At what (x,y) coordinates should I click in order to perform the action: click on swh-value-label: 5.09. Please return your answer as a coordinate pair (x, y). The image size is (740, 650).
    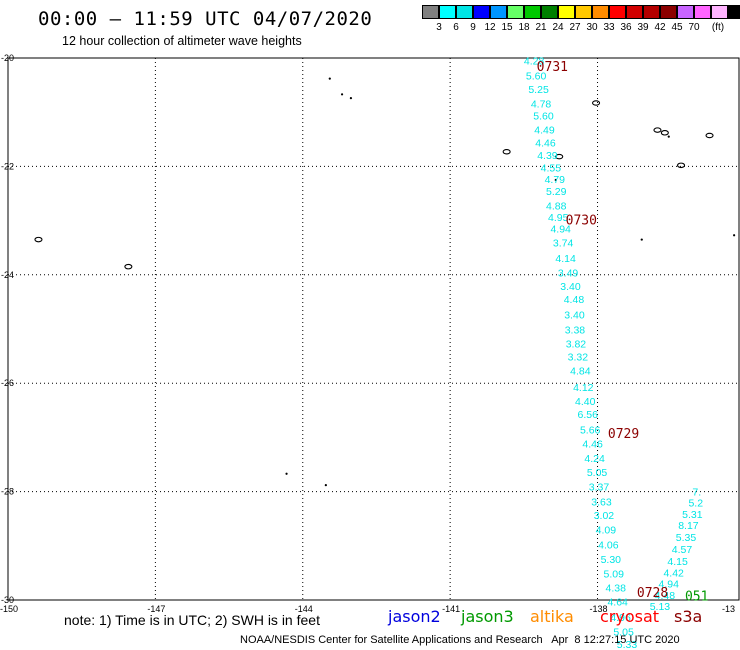
    Looking at the image, I should click on (614, 574).